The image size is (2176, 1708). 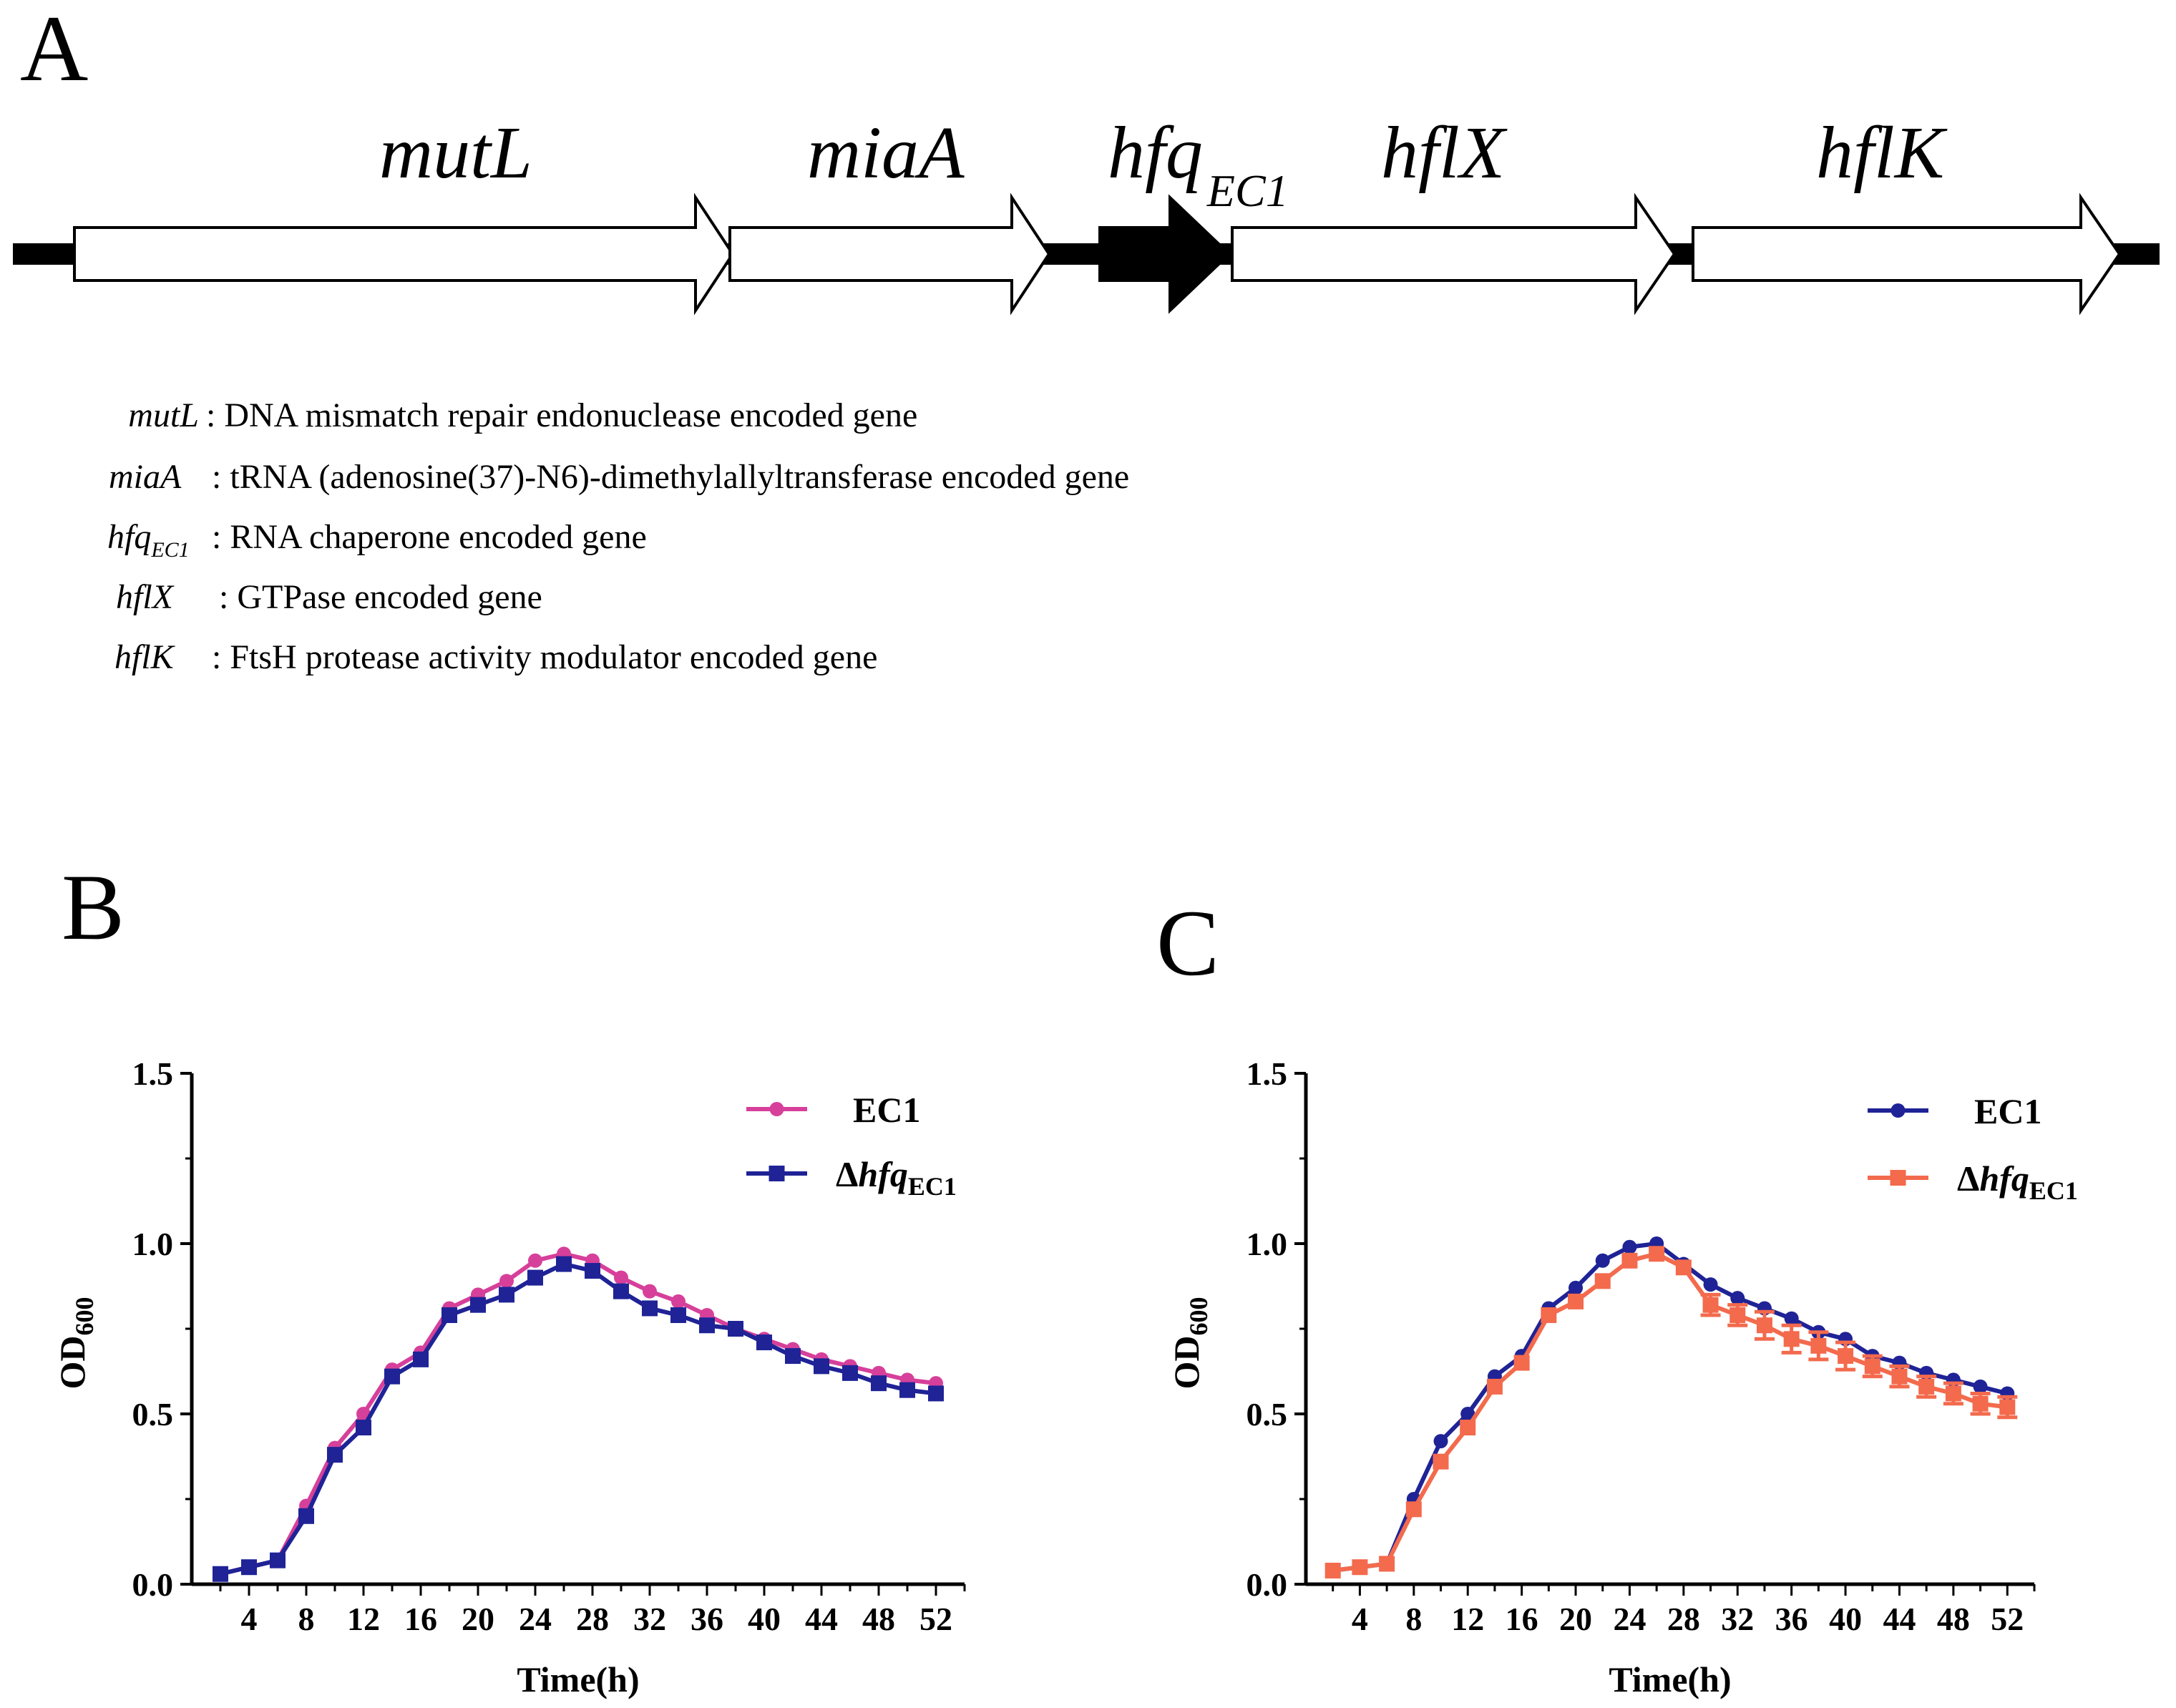 I want to click on x-tick-label: 16, so click(x=420, y=1619).